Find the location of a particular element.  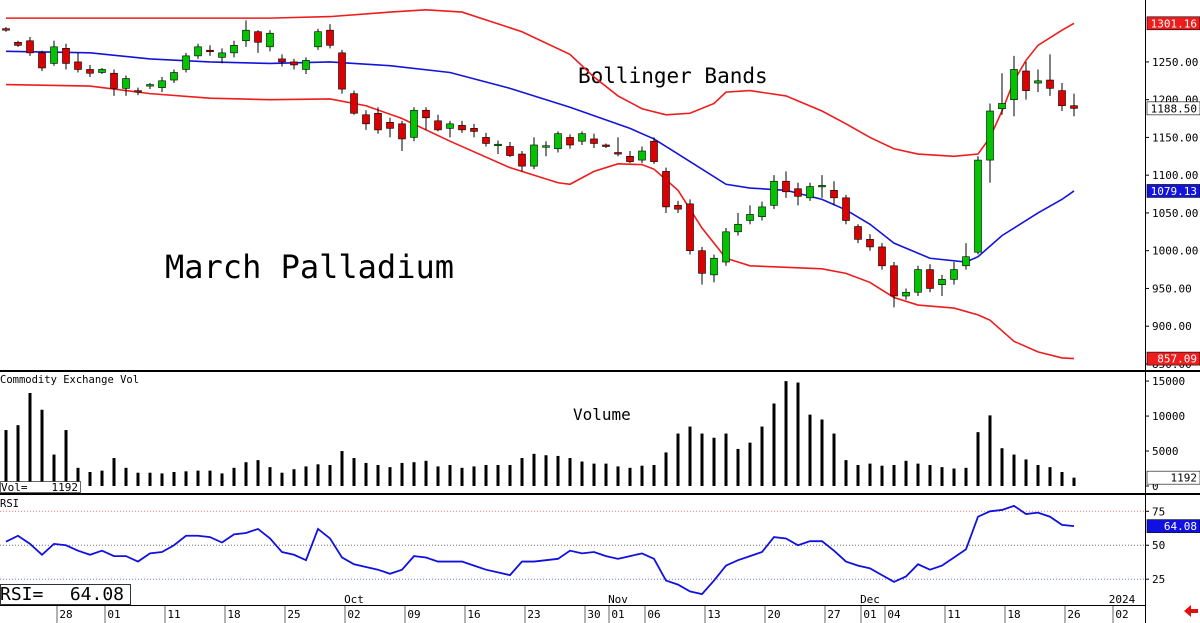

x-tick-label: 25 is located at coordinates (293, 614).